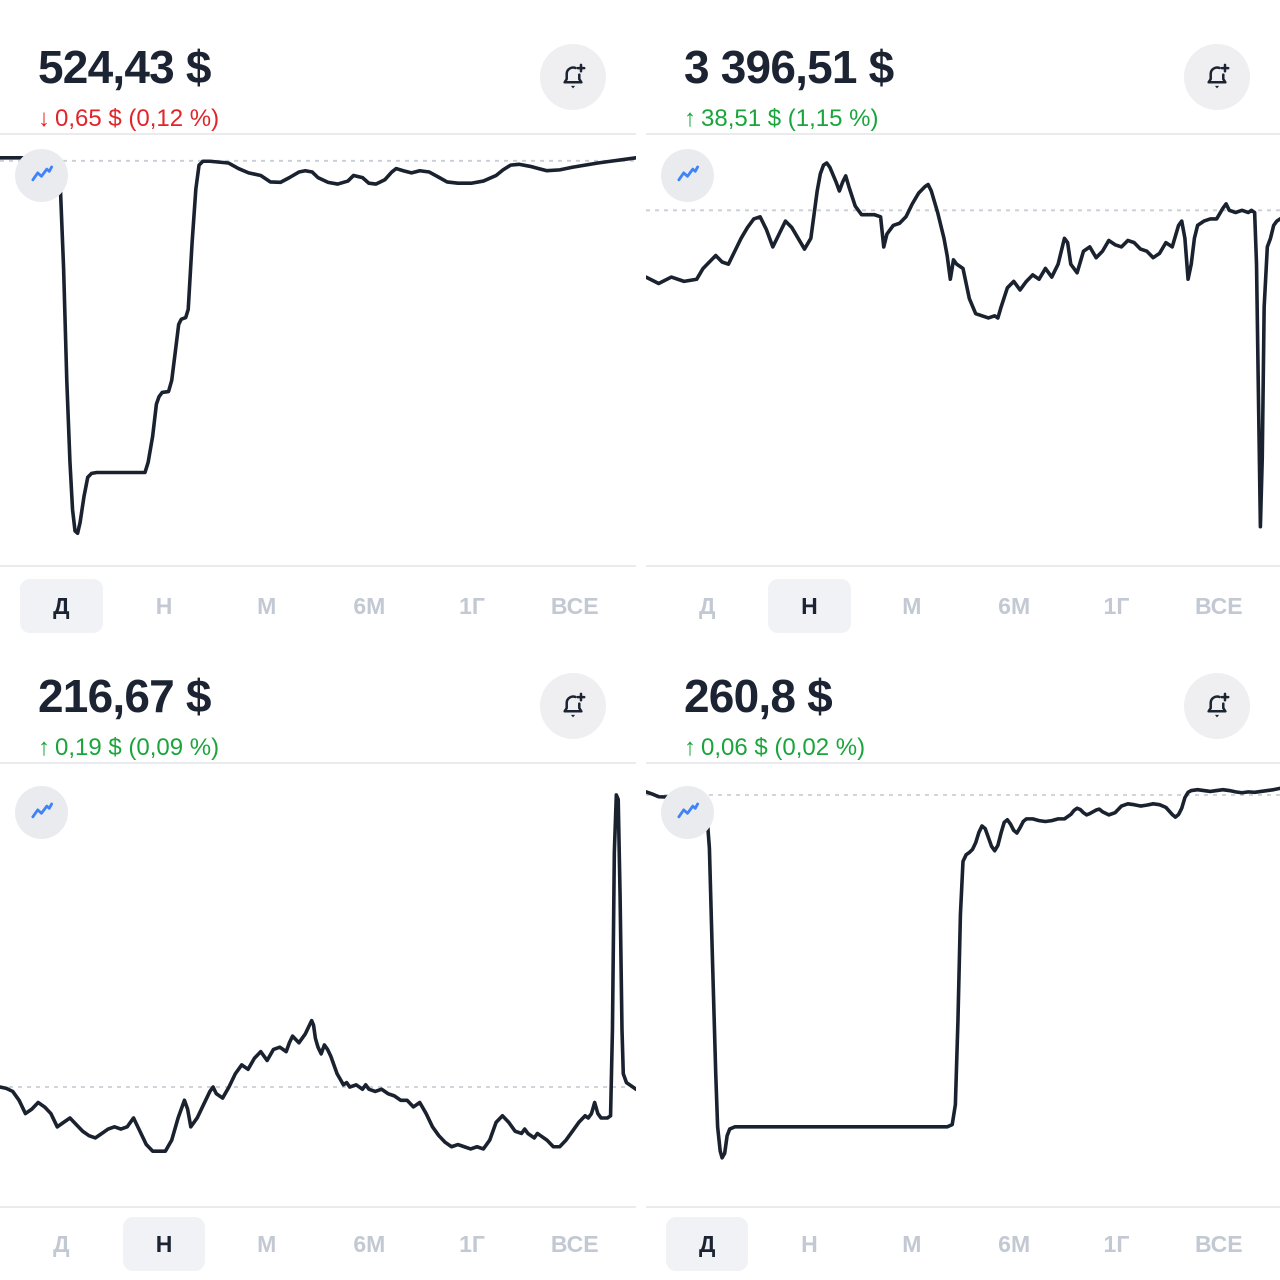 The image size is (1280, 1280). What do you see at coordinates (137, 747) in the screenshot?
I see `change-text: 0,19 $ (0,09 %)` at bounding box center [137, 747].